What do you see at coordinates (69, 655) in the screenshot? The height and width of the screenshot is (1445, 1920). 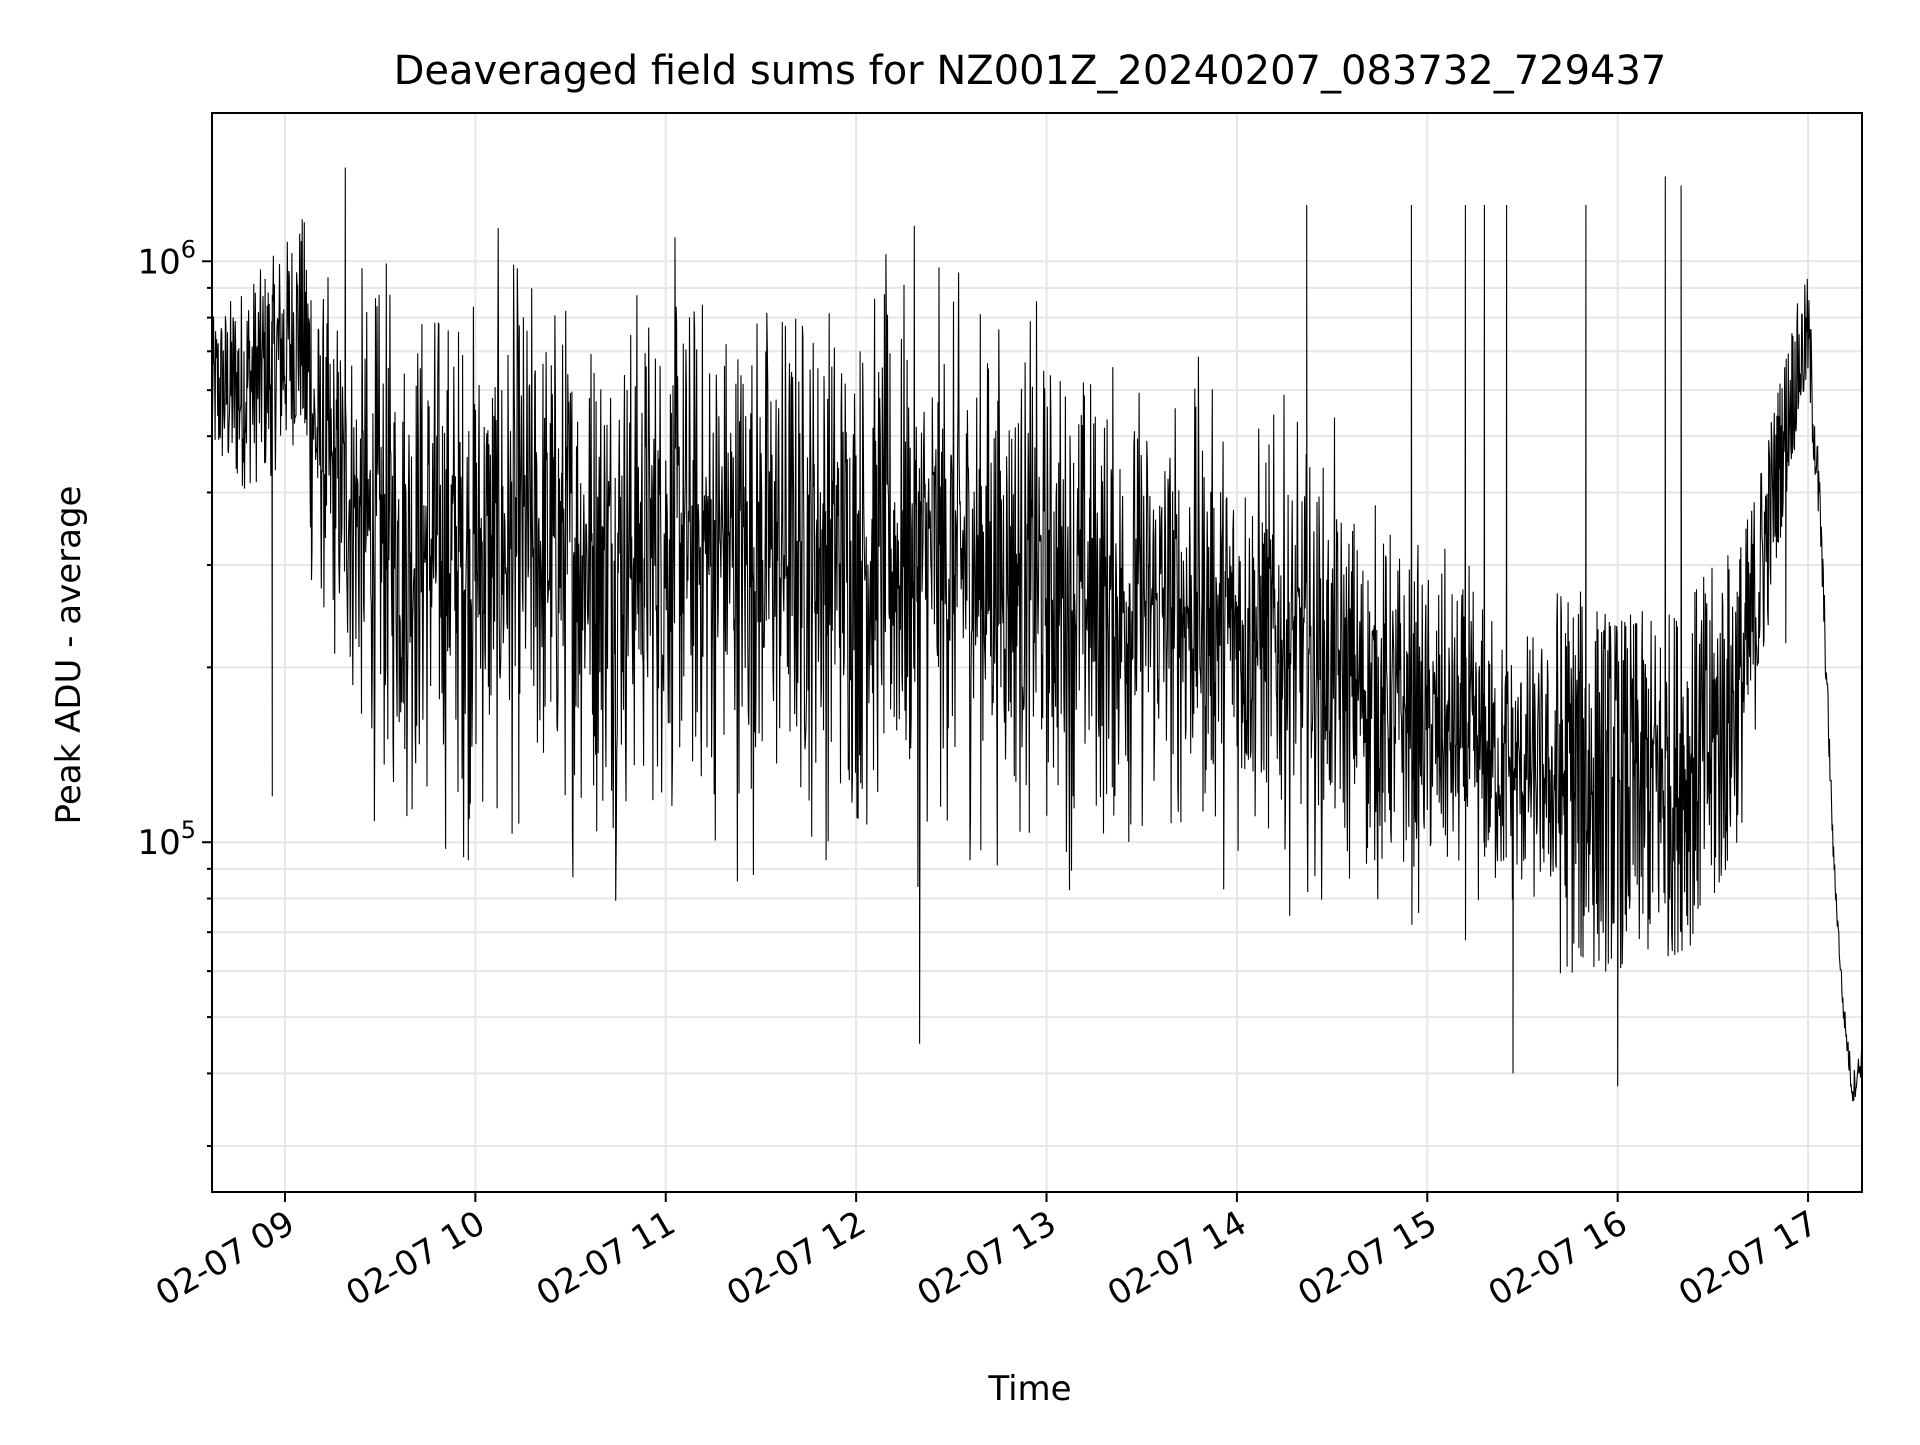 I see `y-axis-label: Peak ADU - average` at bounding box center [69, 655].